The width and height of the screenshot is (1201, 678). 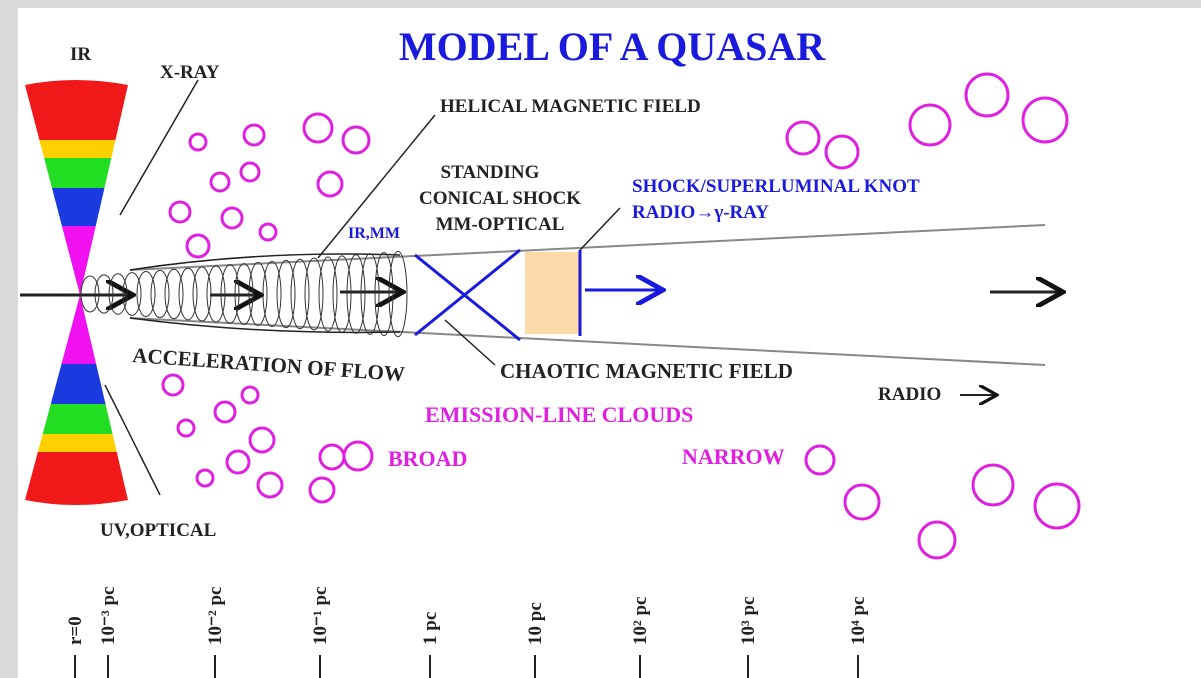 I want to click on scale-label: 1 pc, so click(x=430, y=628).